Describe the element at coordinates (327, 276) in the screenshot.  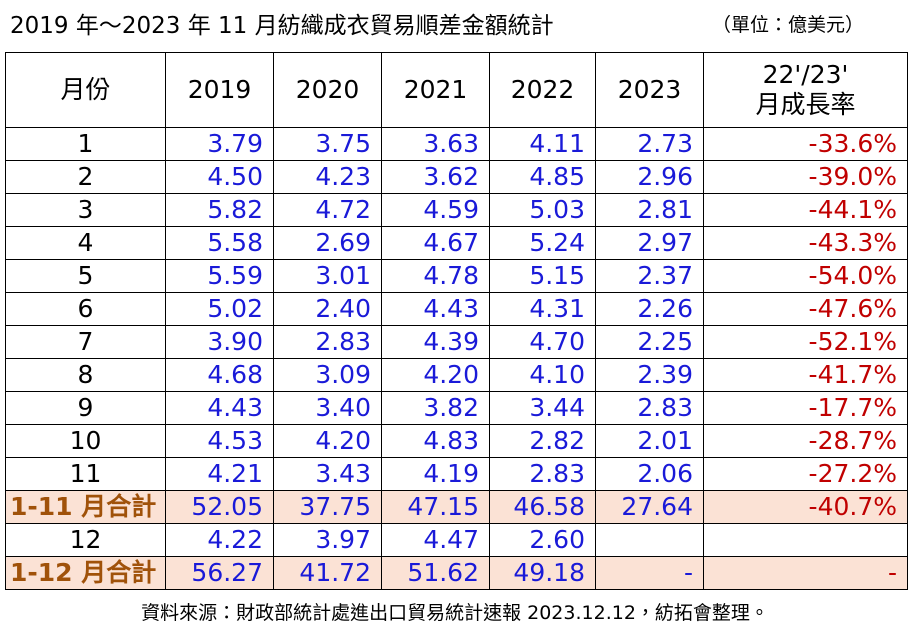
I see `table-cell: 3.01` at that location.